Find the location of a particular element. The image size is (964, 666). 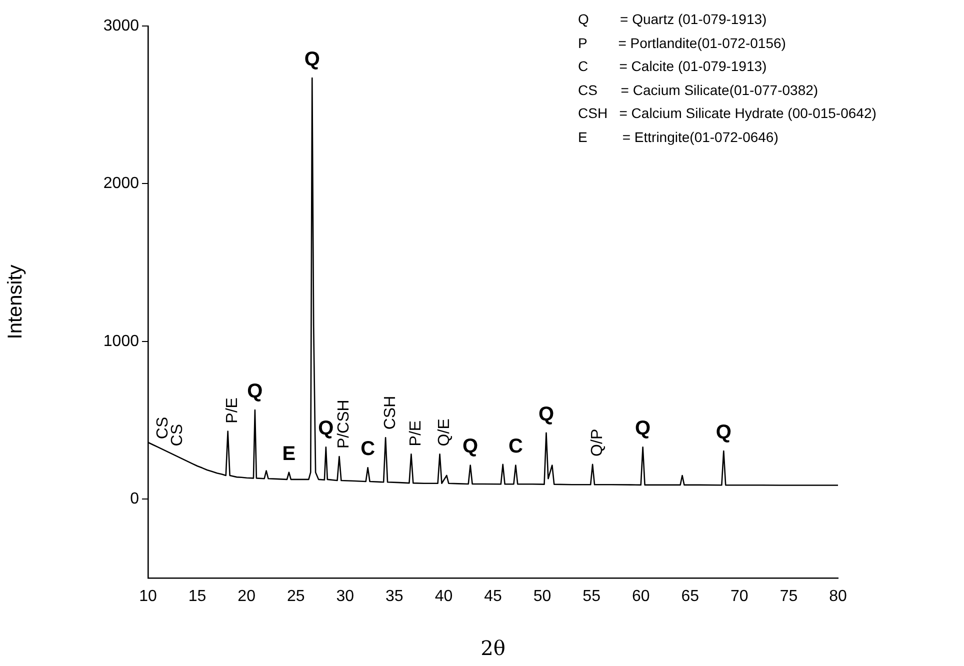

x-tick-label: 20 is located at coordinates (247, 597).